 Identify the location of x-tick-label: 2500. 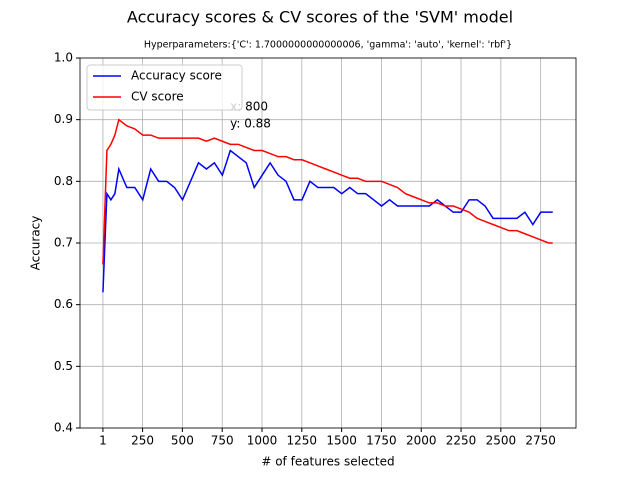
(501, 441).